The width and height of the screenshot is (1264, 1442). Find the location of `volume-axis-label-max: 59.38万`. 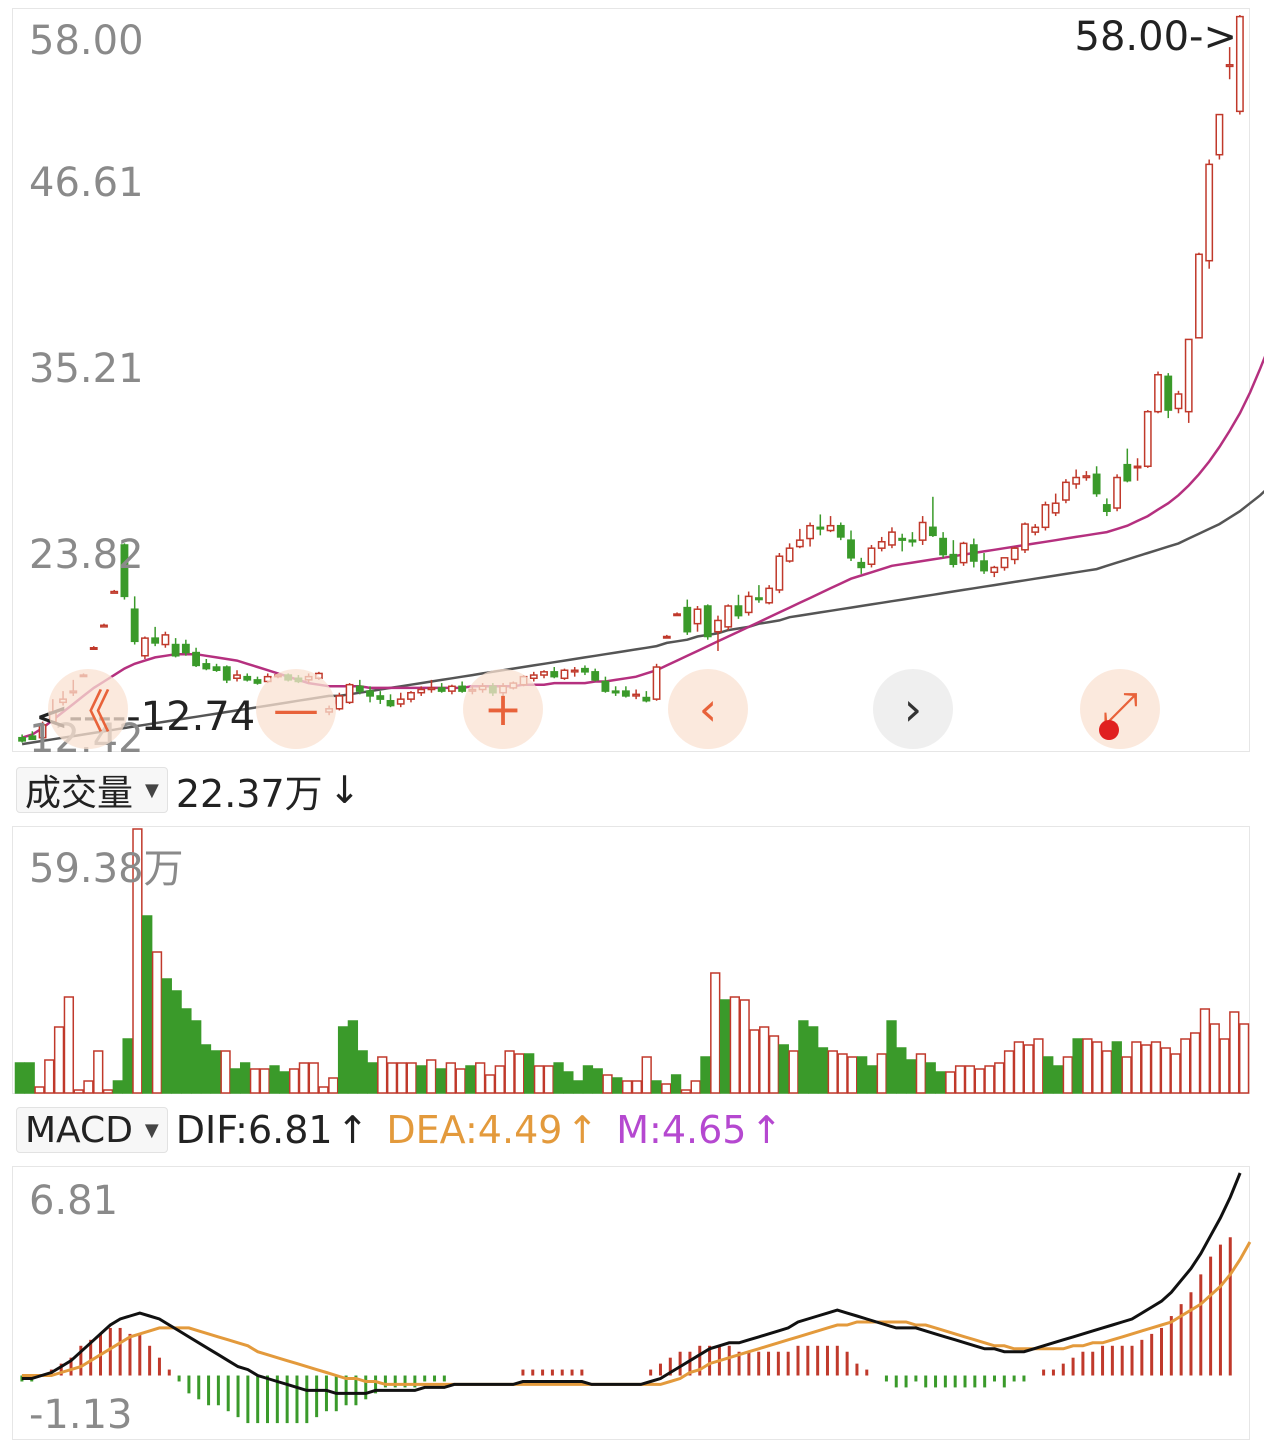

volume-axis-label-max: 59.38万 is located at coordinates (106, 869).